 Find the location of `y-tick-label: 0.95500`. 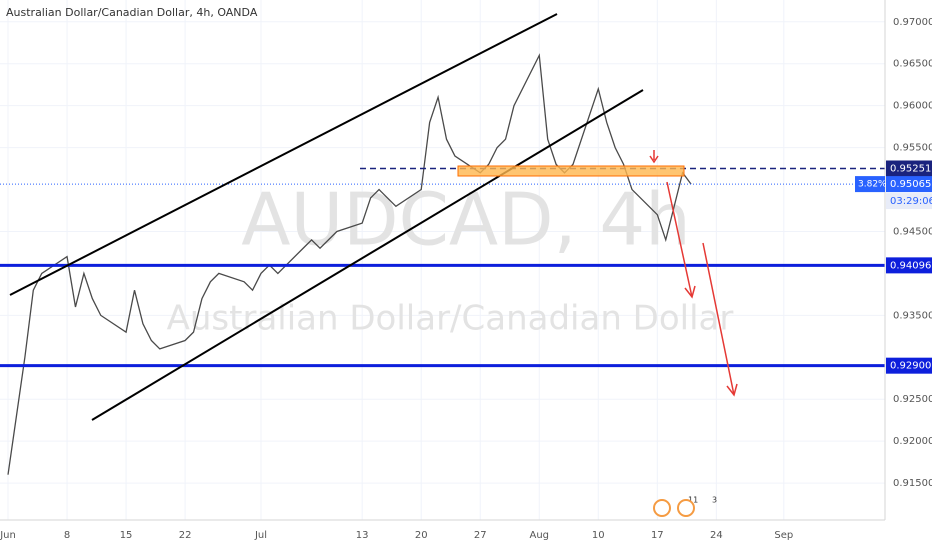

y-tick-label: 0.95500 is located at coordinates (912, 148).